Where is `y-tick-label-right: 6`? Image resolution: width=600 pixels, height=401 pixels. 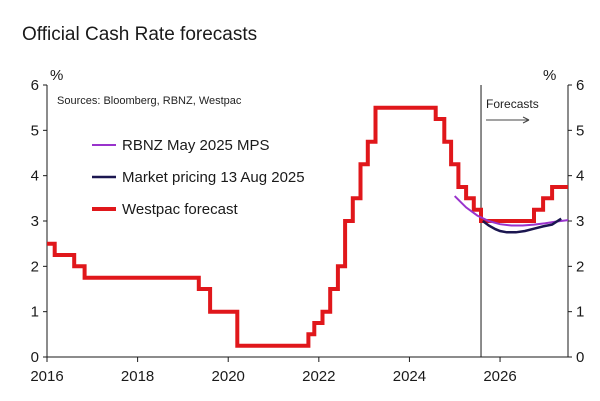
y-tick-label-right: 6 is located at coordinates (580, 85).